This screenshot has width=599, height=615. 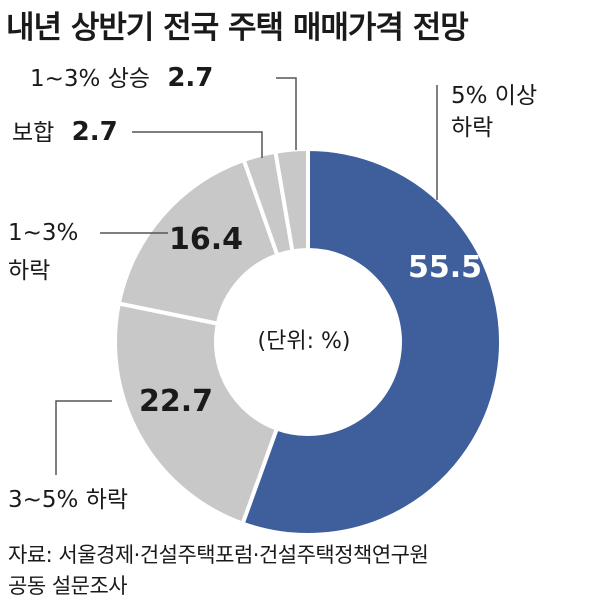 What do you see at coordinates (95, 132) in the screenshot?
I see `slice-3-value: 2.7` at bounding box center [95, 132].